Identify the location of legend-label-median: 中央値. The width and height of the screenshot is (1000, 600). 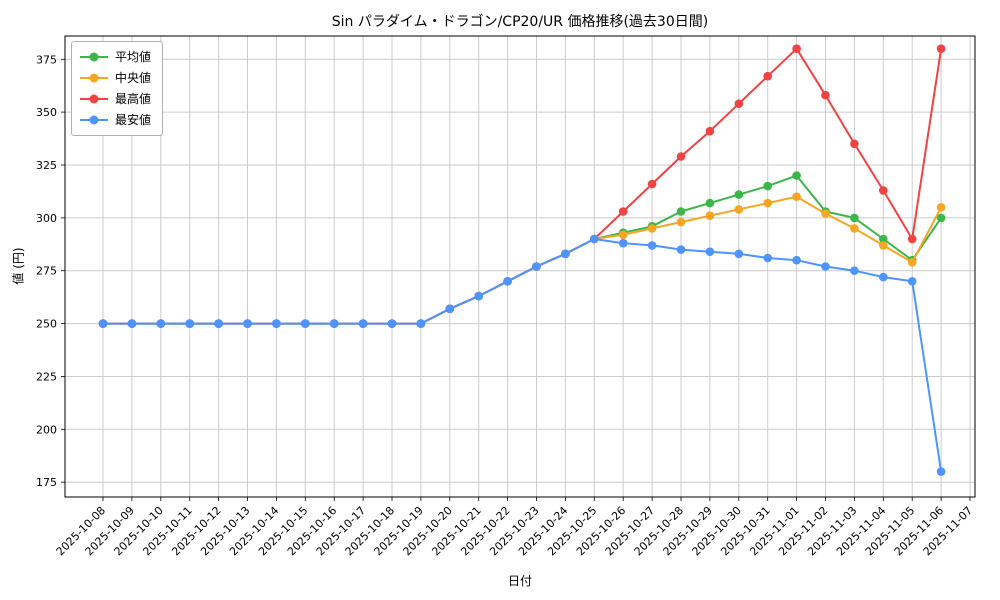
(133, 78).